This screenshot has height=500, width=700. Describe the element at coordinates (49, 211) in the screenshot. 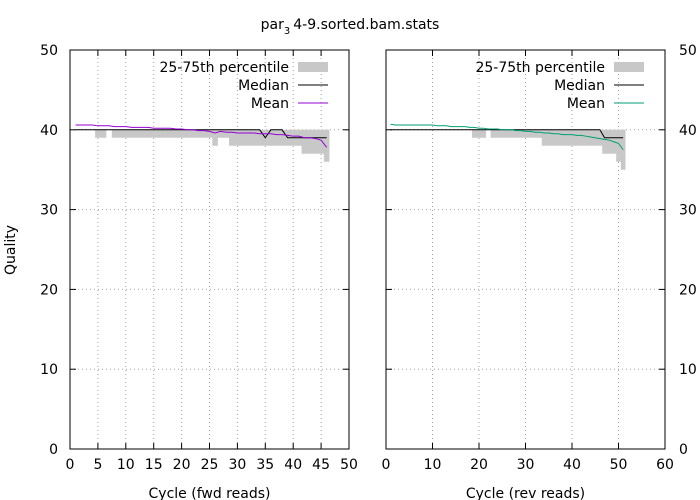

I see `panel-fwd-y-tick-label: 30` at that location.